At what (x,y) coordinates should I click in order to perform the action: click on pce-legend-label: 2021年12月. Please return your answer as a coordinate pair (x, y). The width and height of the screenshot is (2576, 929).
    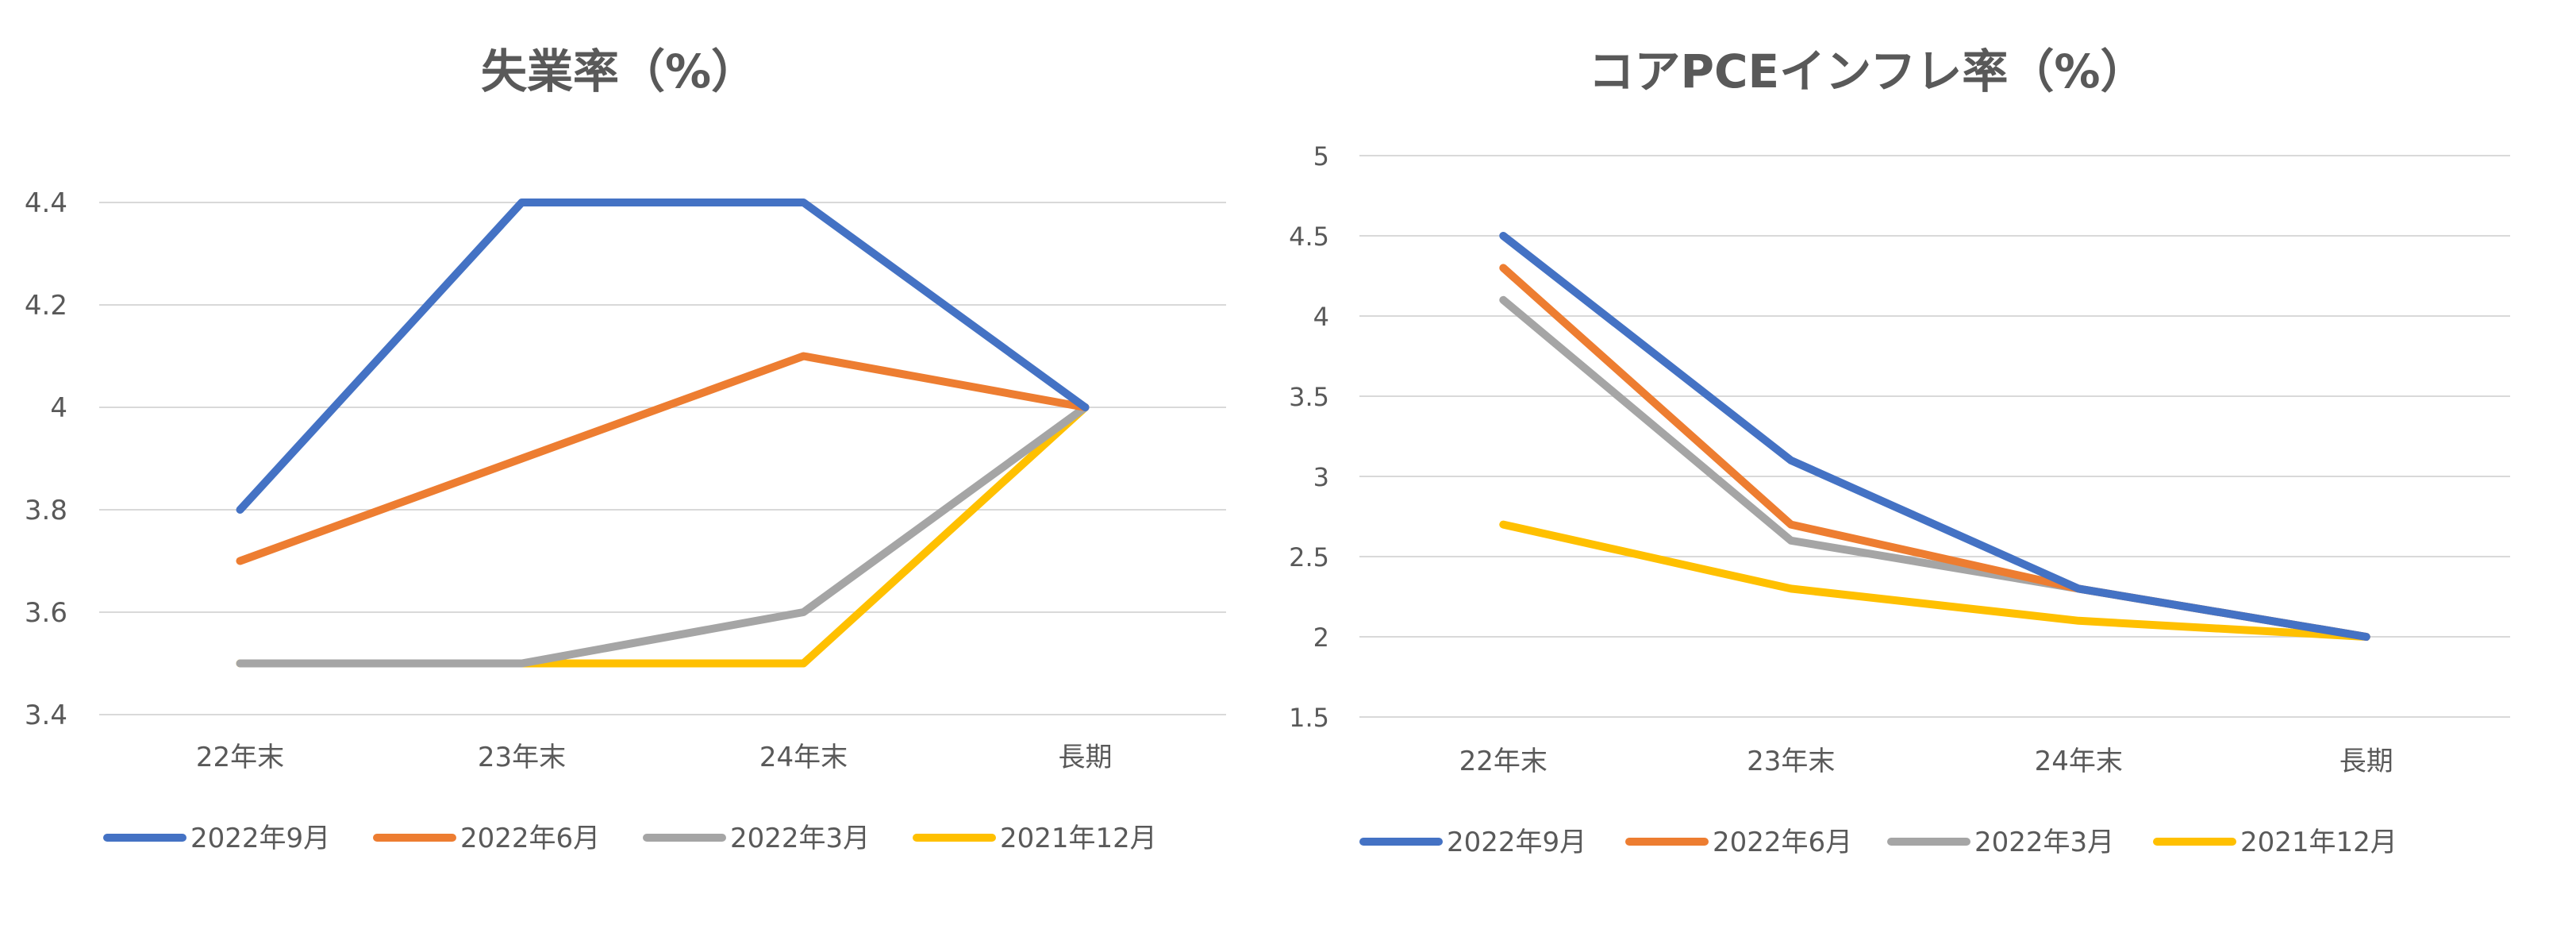
    Looking at the image, I should click on (2318, 842).